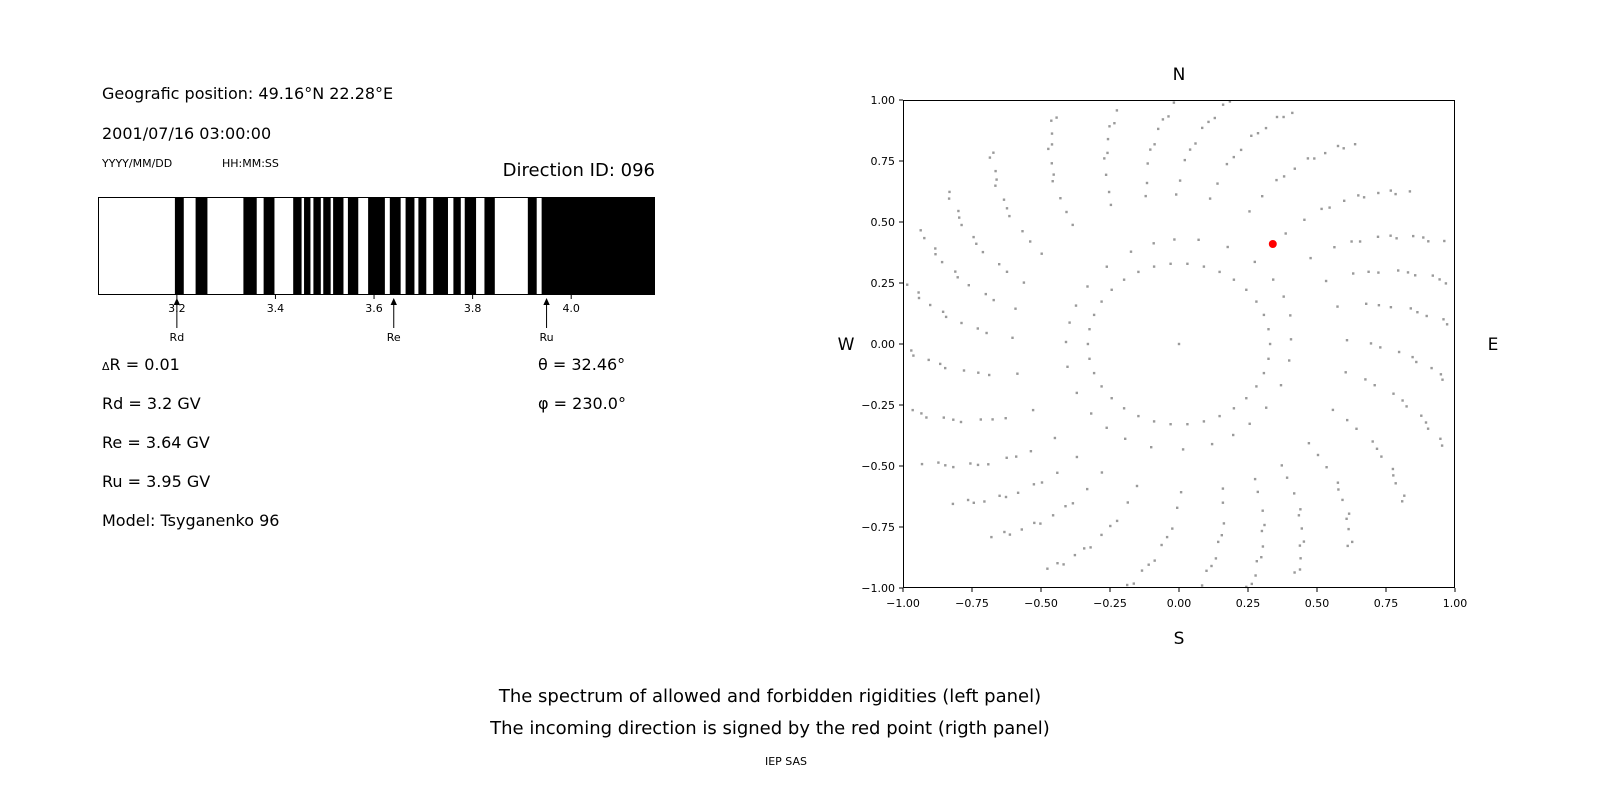  Describe the element at coordinates (546, 337) in the screenshot. I see `cutoff-label: Ru` at that location.